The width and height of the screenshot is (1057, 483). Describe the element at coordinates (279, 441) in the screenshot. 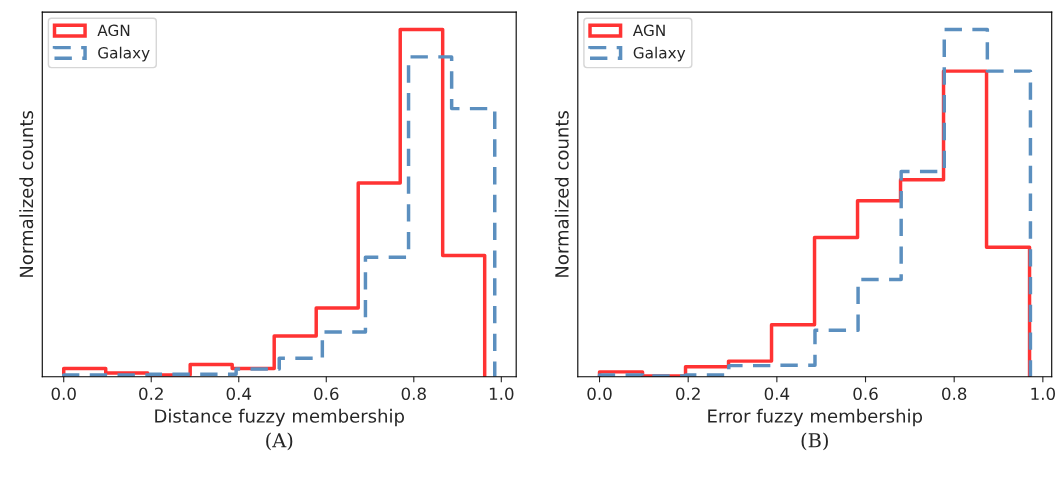

I see `text: (A)` at that location.